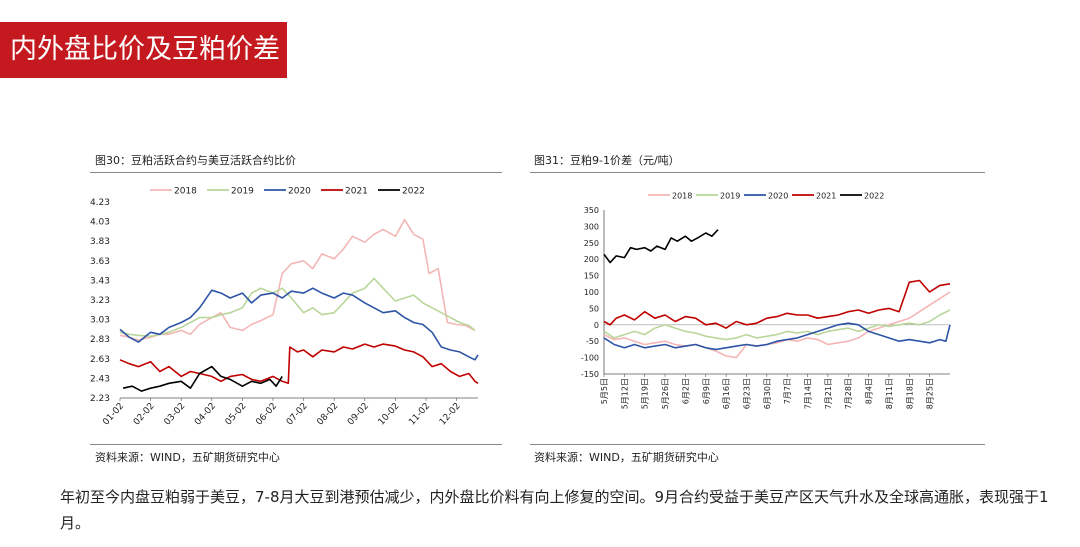  I want to click on y-tick-label: 150, so click(591, 276).